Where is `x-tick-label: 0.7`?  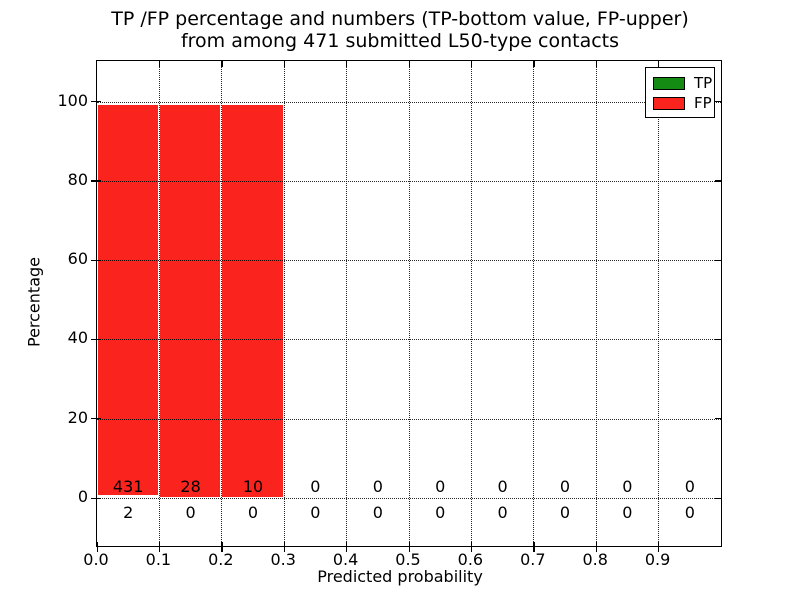
x-tick-label: 0.7 is located at coordinates (533, 559).